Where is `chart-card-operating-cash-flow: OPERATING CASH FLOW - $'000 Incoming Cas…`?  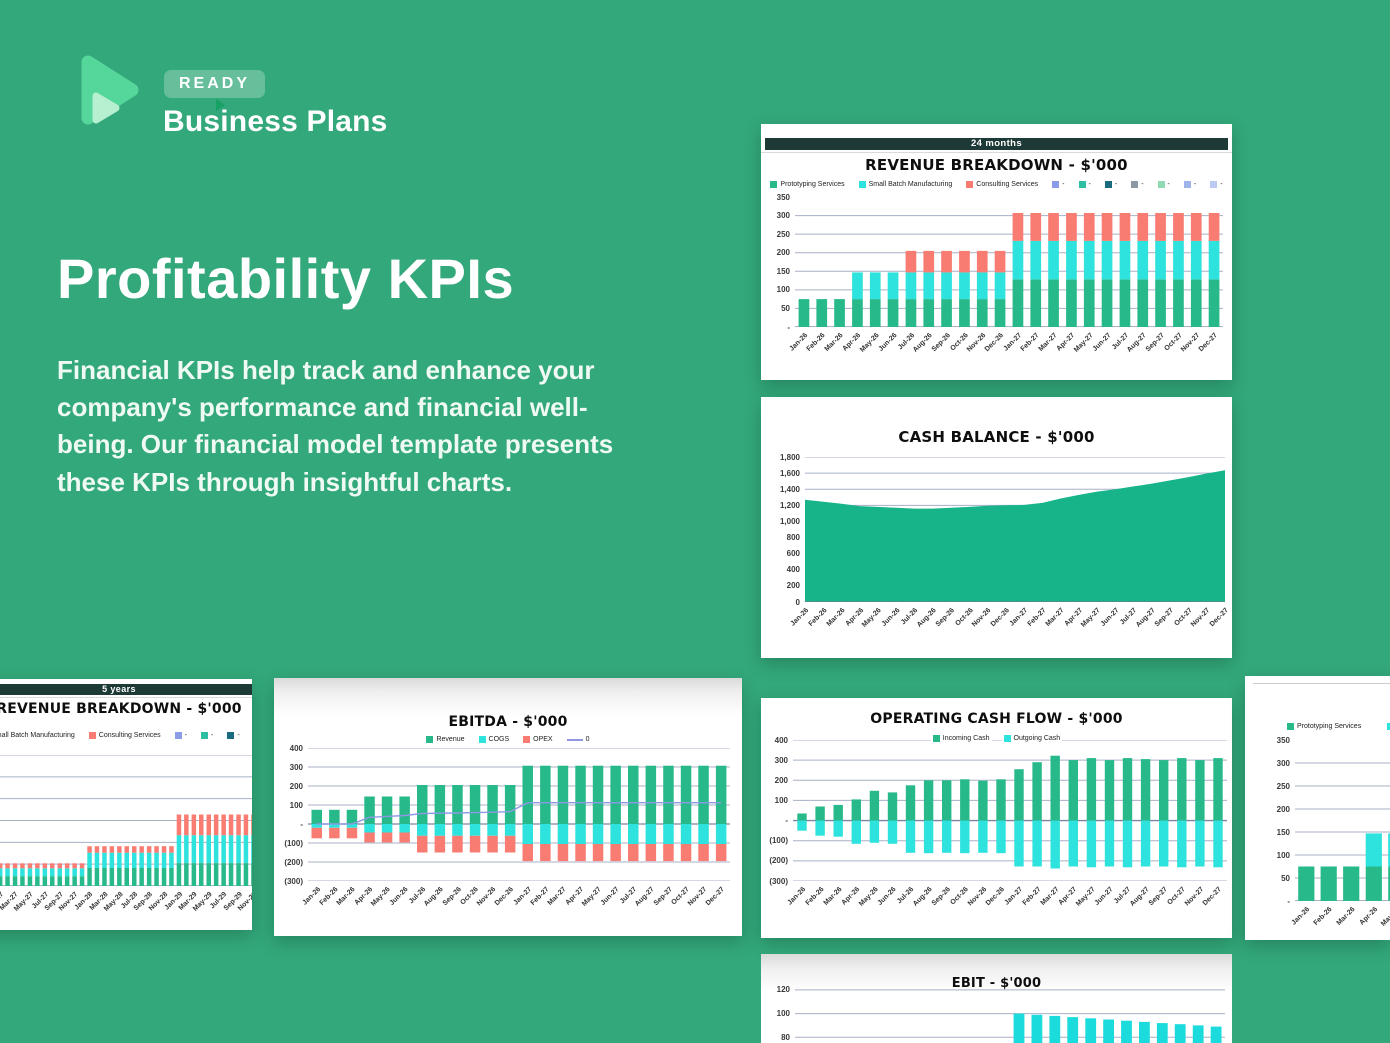 chart-card-operating-cash-flow: OPERATING CASH FLOW - $'000 Incoming Cas… is located at coordinates (996, 818).